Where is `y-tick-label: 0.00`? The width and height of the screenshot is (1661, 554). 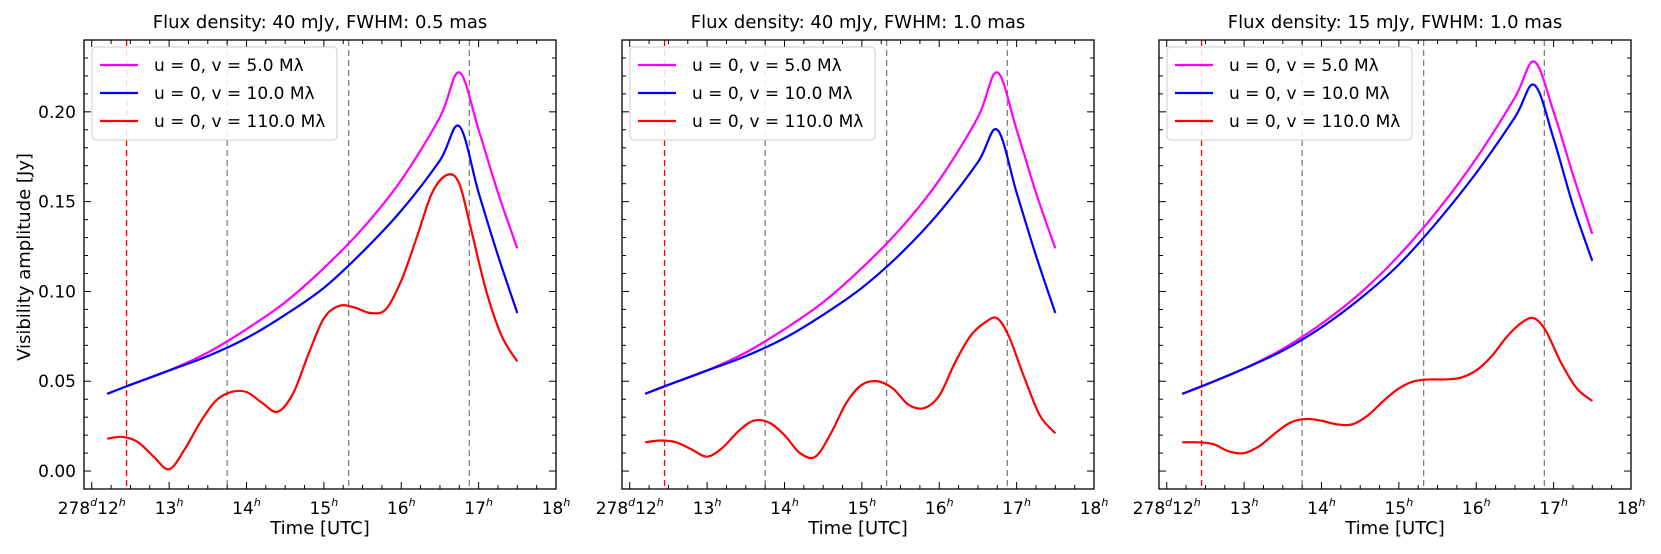
y-tick-label: 0.00 is located at coordinates (57, 472).